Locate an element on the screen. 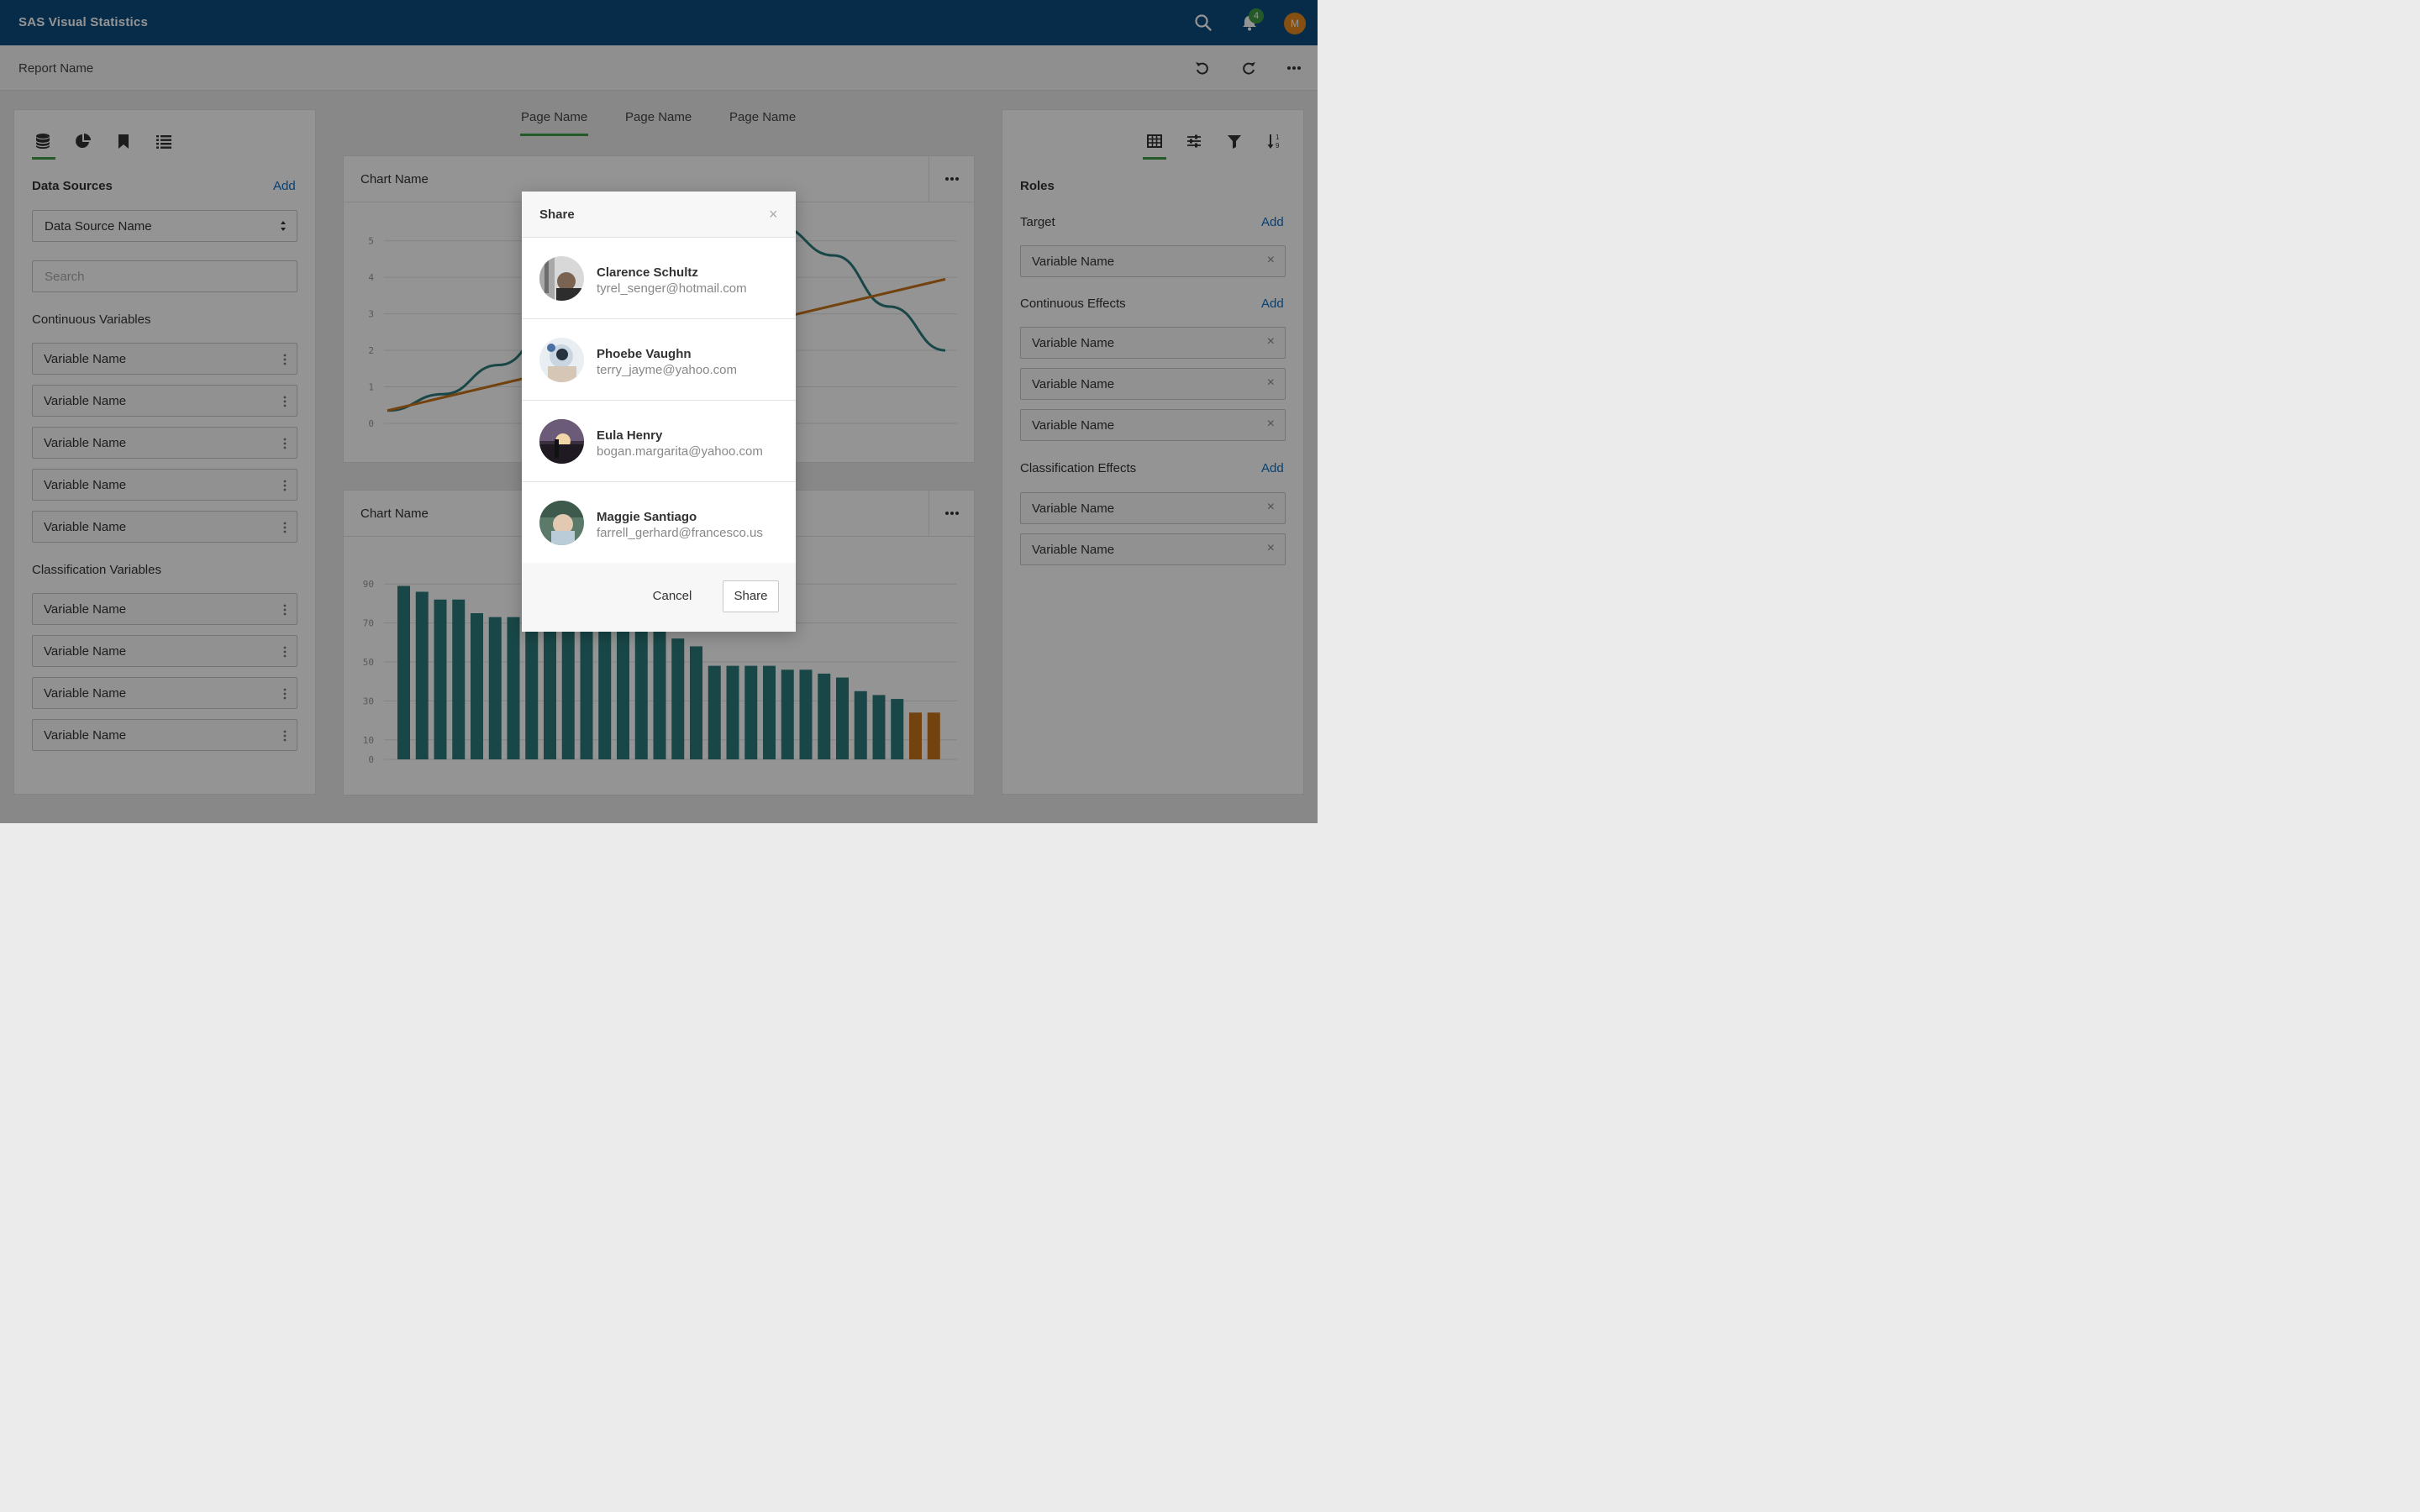 The image size is (2420, 1512). y-tick-label: 4 is located at coordinates (371, 277).